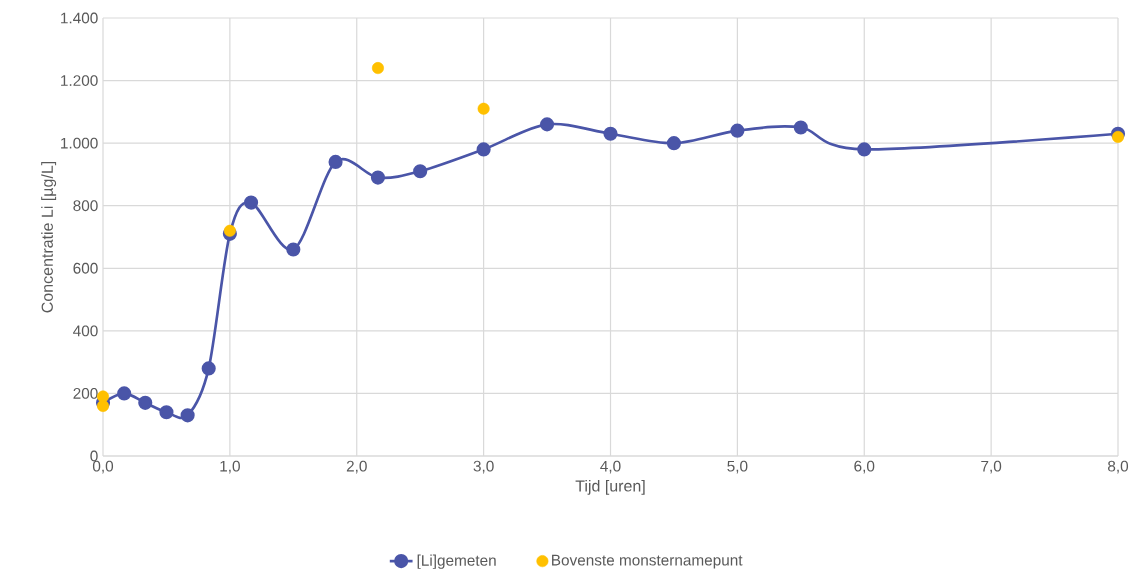  Describe the element at coordinates (85, 393) in the screenshot. I see `y-tick-label: 200` at that location.